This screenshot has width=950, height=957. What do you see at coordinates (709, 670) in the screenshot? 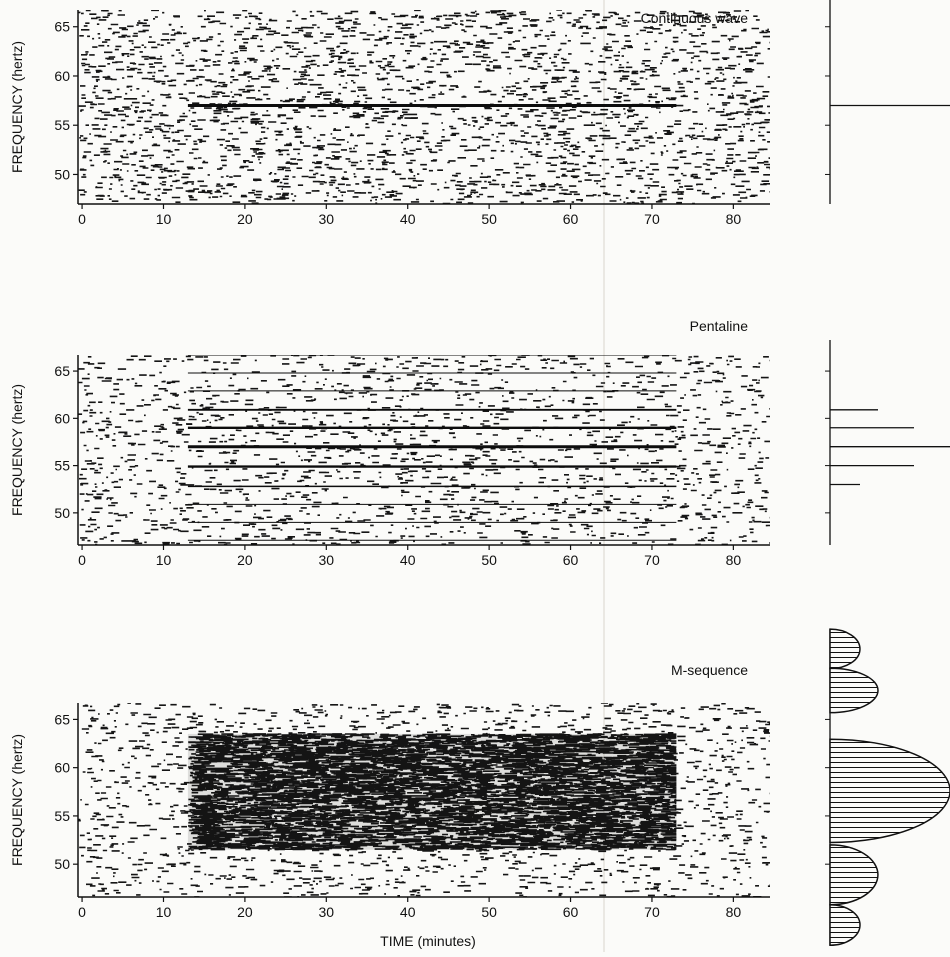
I see `panel-title: M-sequence` at bounding box center [709, 670].